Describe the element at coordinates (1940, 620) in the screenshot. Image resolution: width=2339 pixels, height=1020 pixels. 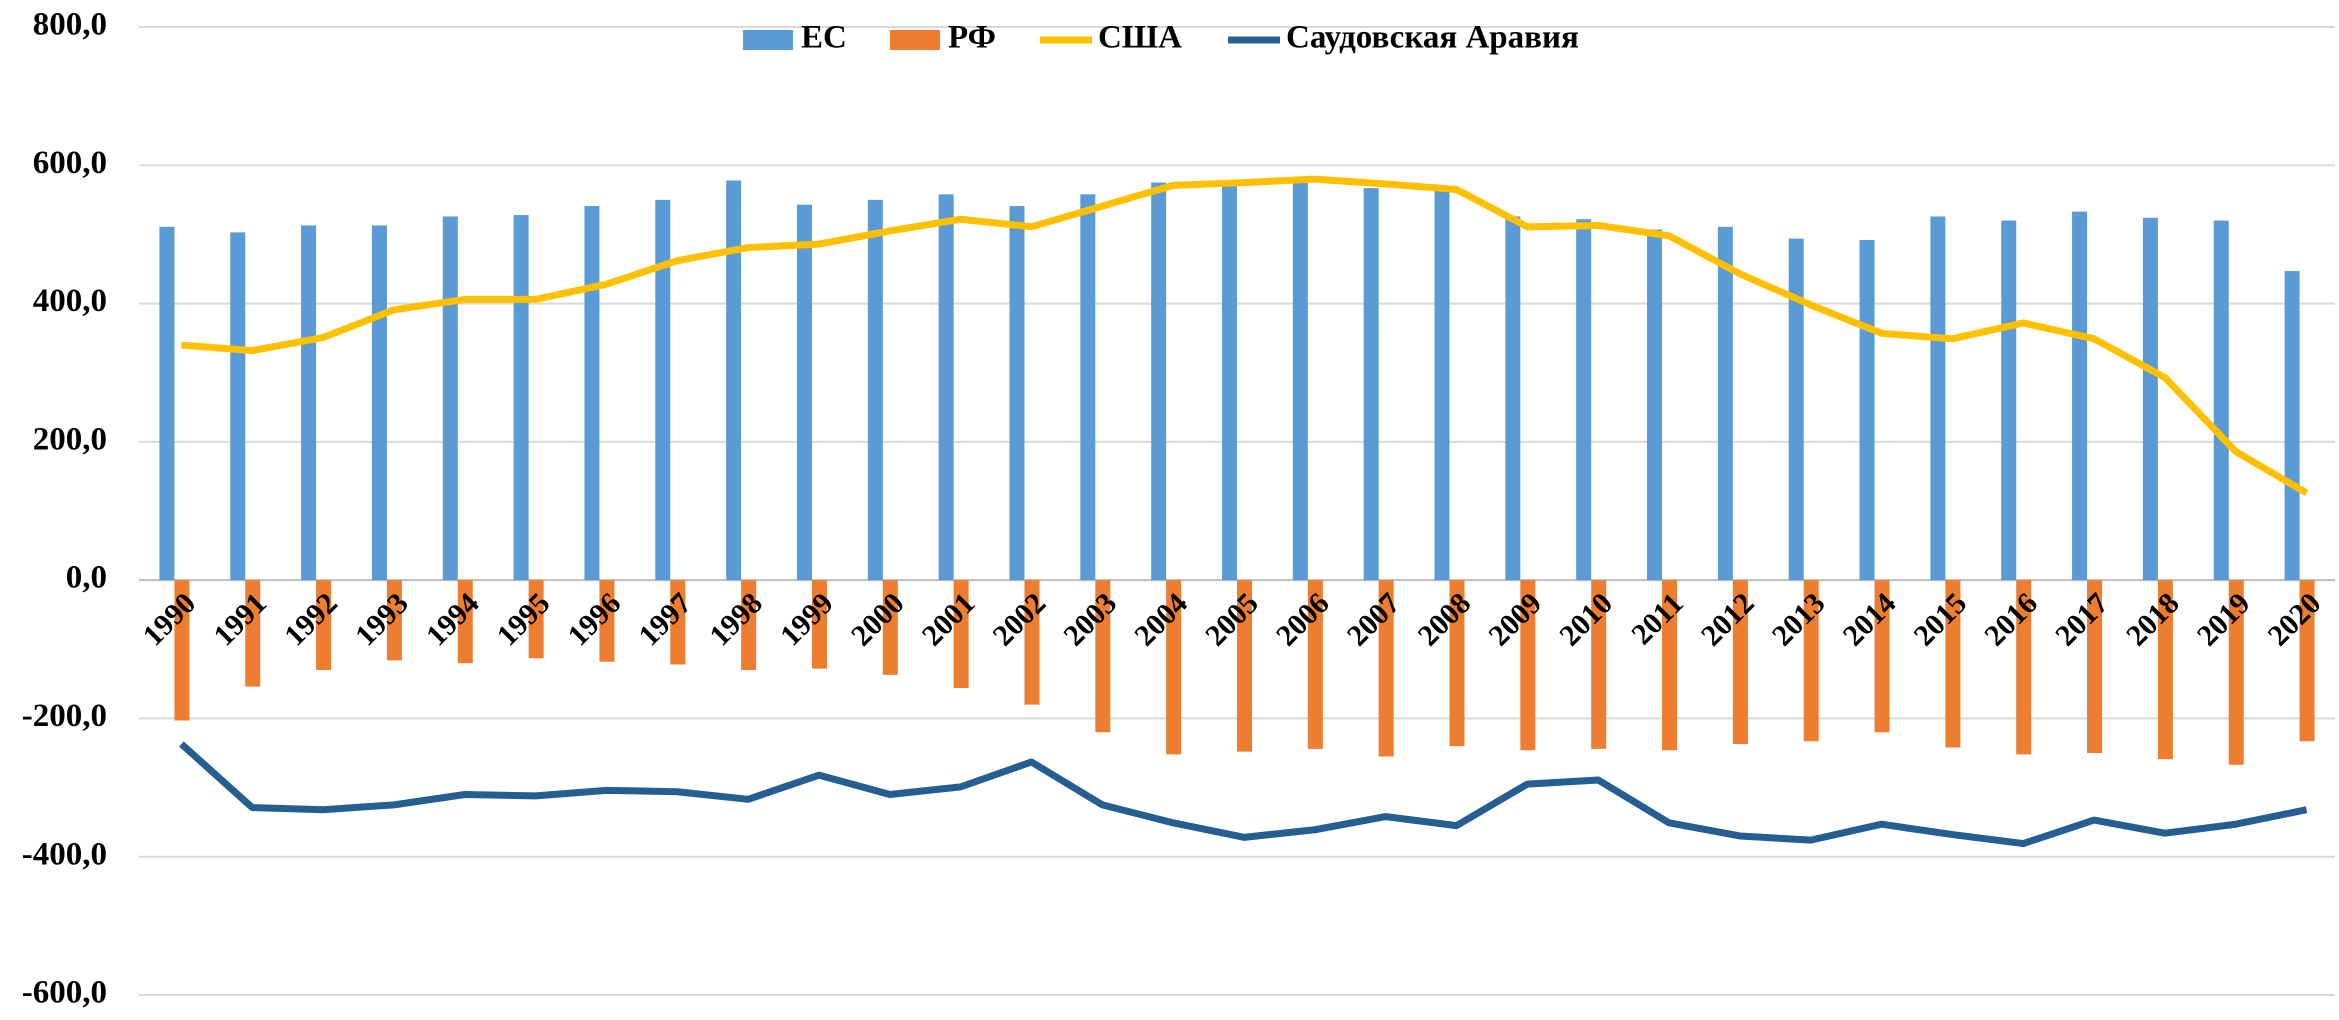
I see `x-tick-label: 2015` at that location.